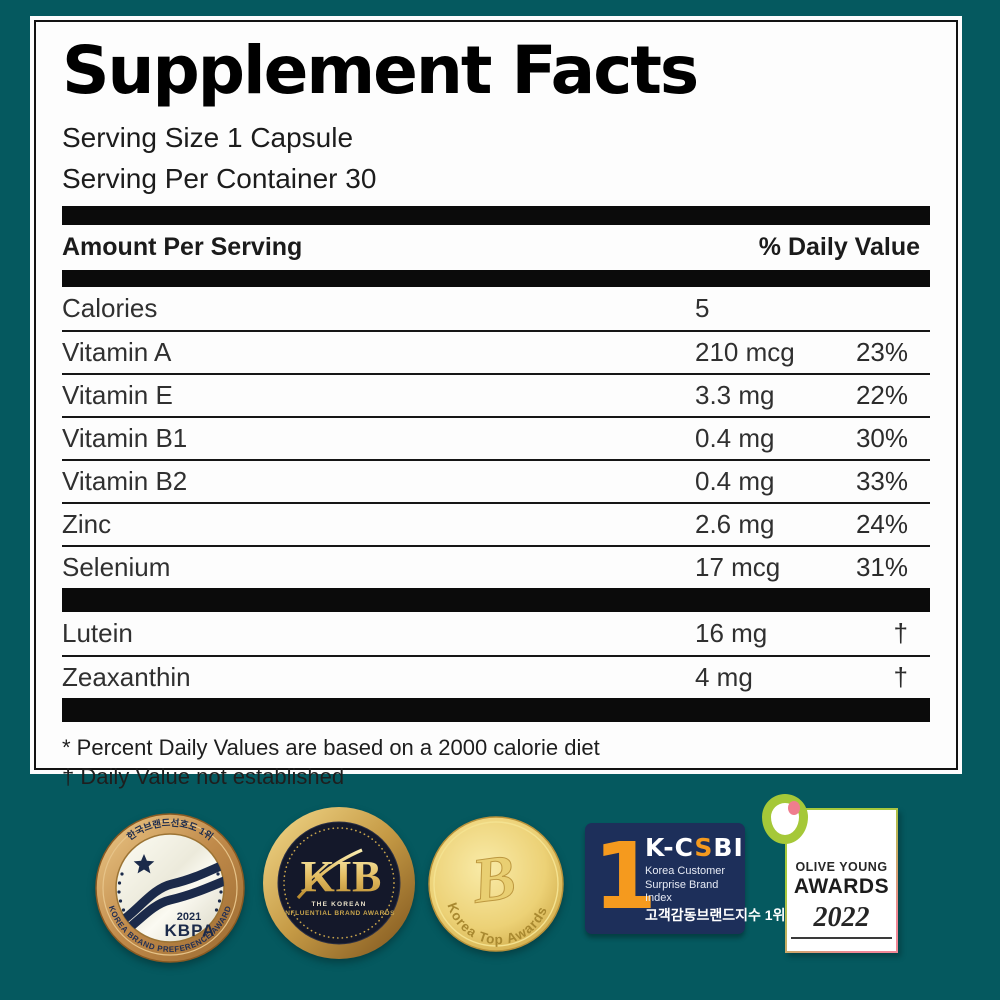 This screenshot has height=1000, width=1000. What do you see at coordinates (496, 633) in the screenshot?
I see `table-row: Lutein 16 mg †` at bounding box center [496, 633].